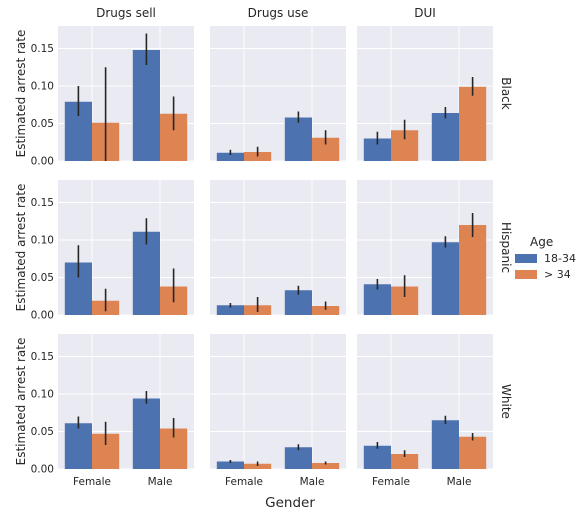  What do you see at coordinates (560, 258) in the screenshot?
I see `legend-label-18-34: 18-34` at bounding box center [560, 258].